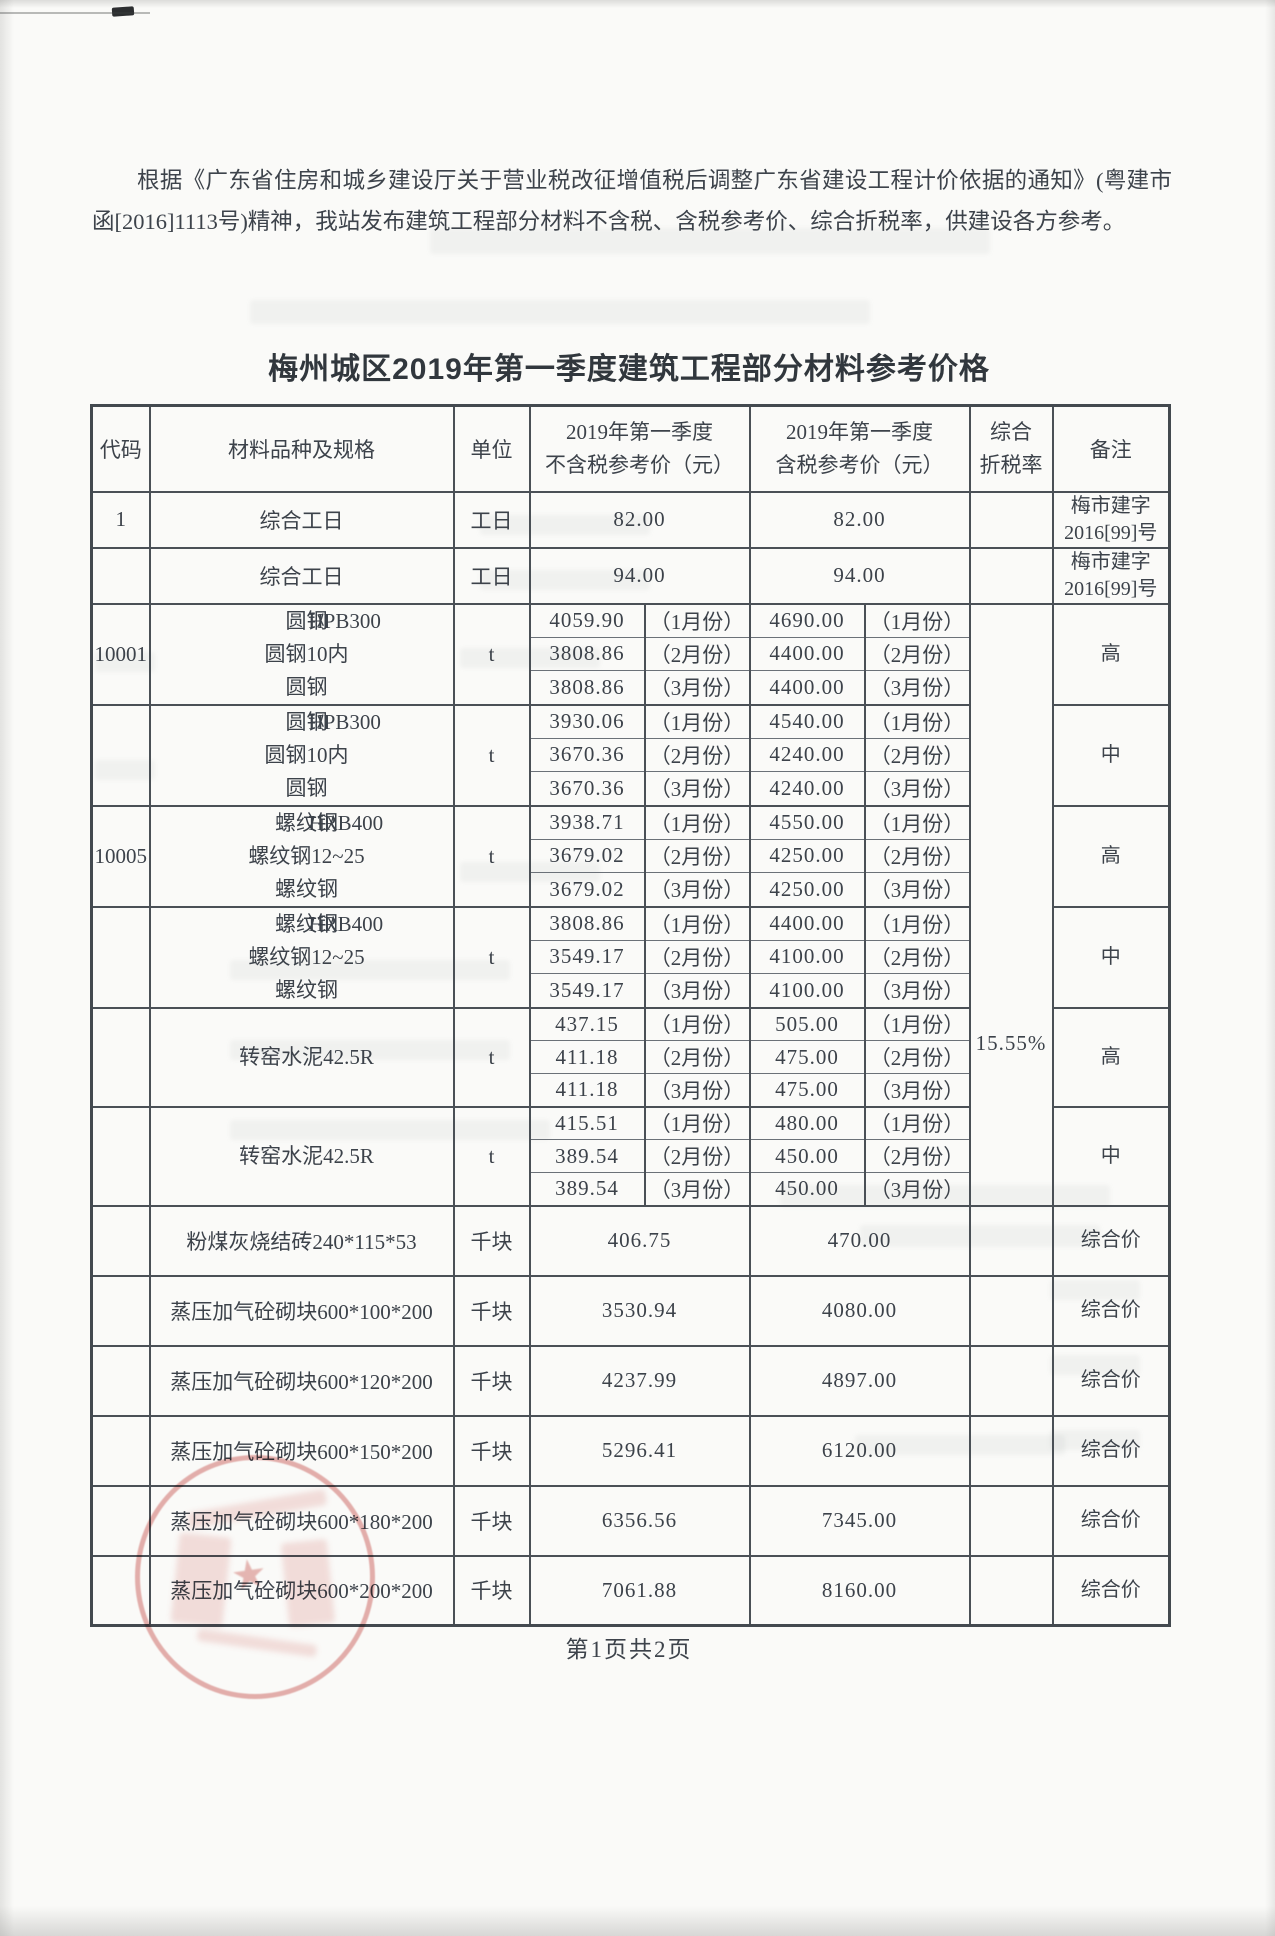 The height and width of the screenshot is (1936, 1275). What do you see at coordinates (630, 1590) in the screenshot?
I see `table-row: 蒸压加气砼砌块600*200*200 千块 7061.88 8160.00 综合价` at bounding box center [630, 1590].